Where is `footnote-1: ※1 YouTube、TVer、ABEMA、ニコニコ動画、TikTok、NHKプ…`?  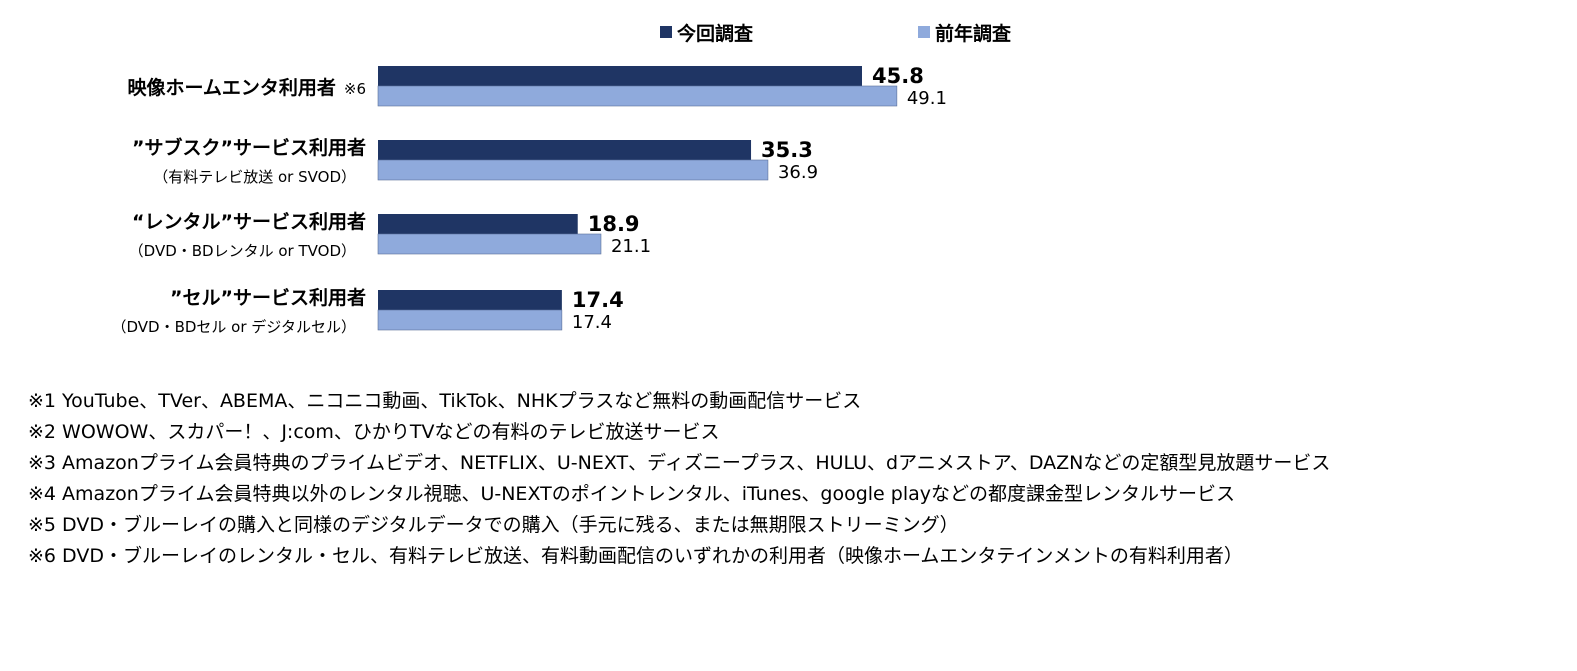
footnote-1: ※1 YouTube、TVer、ABEMA、ニコニコ動画、TikTok、NHKプ… is located at coordinates (445, 401).